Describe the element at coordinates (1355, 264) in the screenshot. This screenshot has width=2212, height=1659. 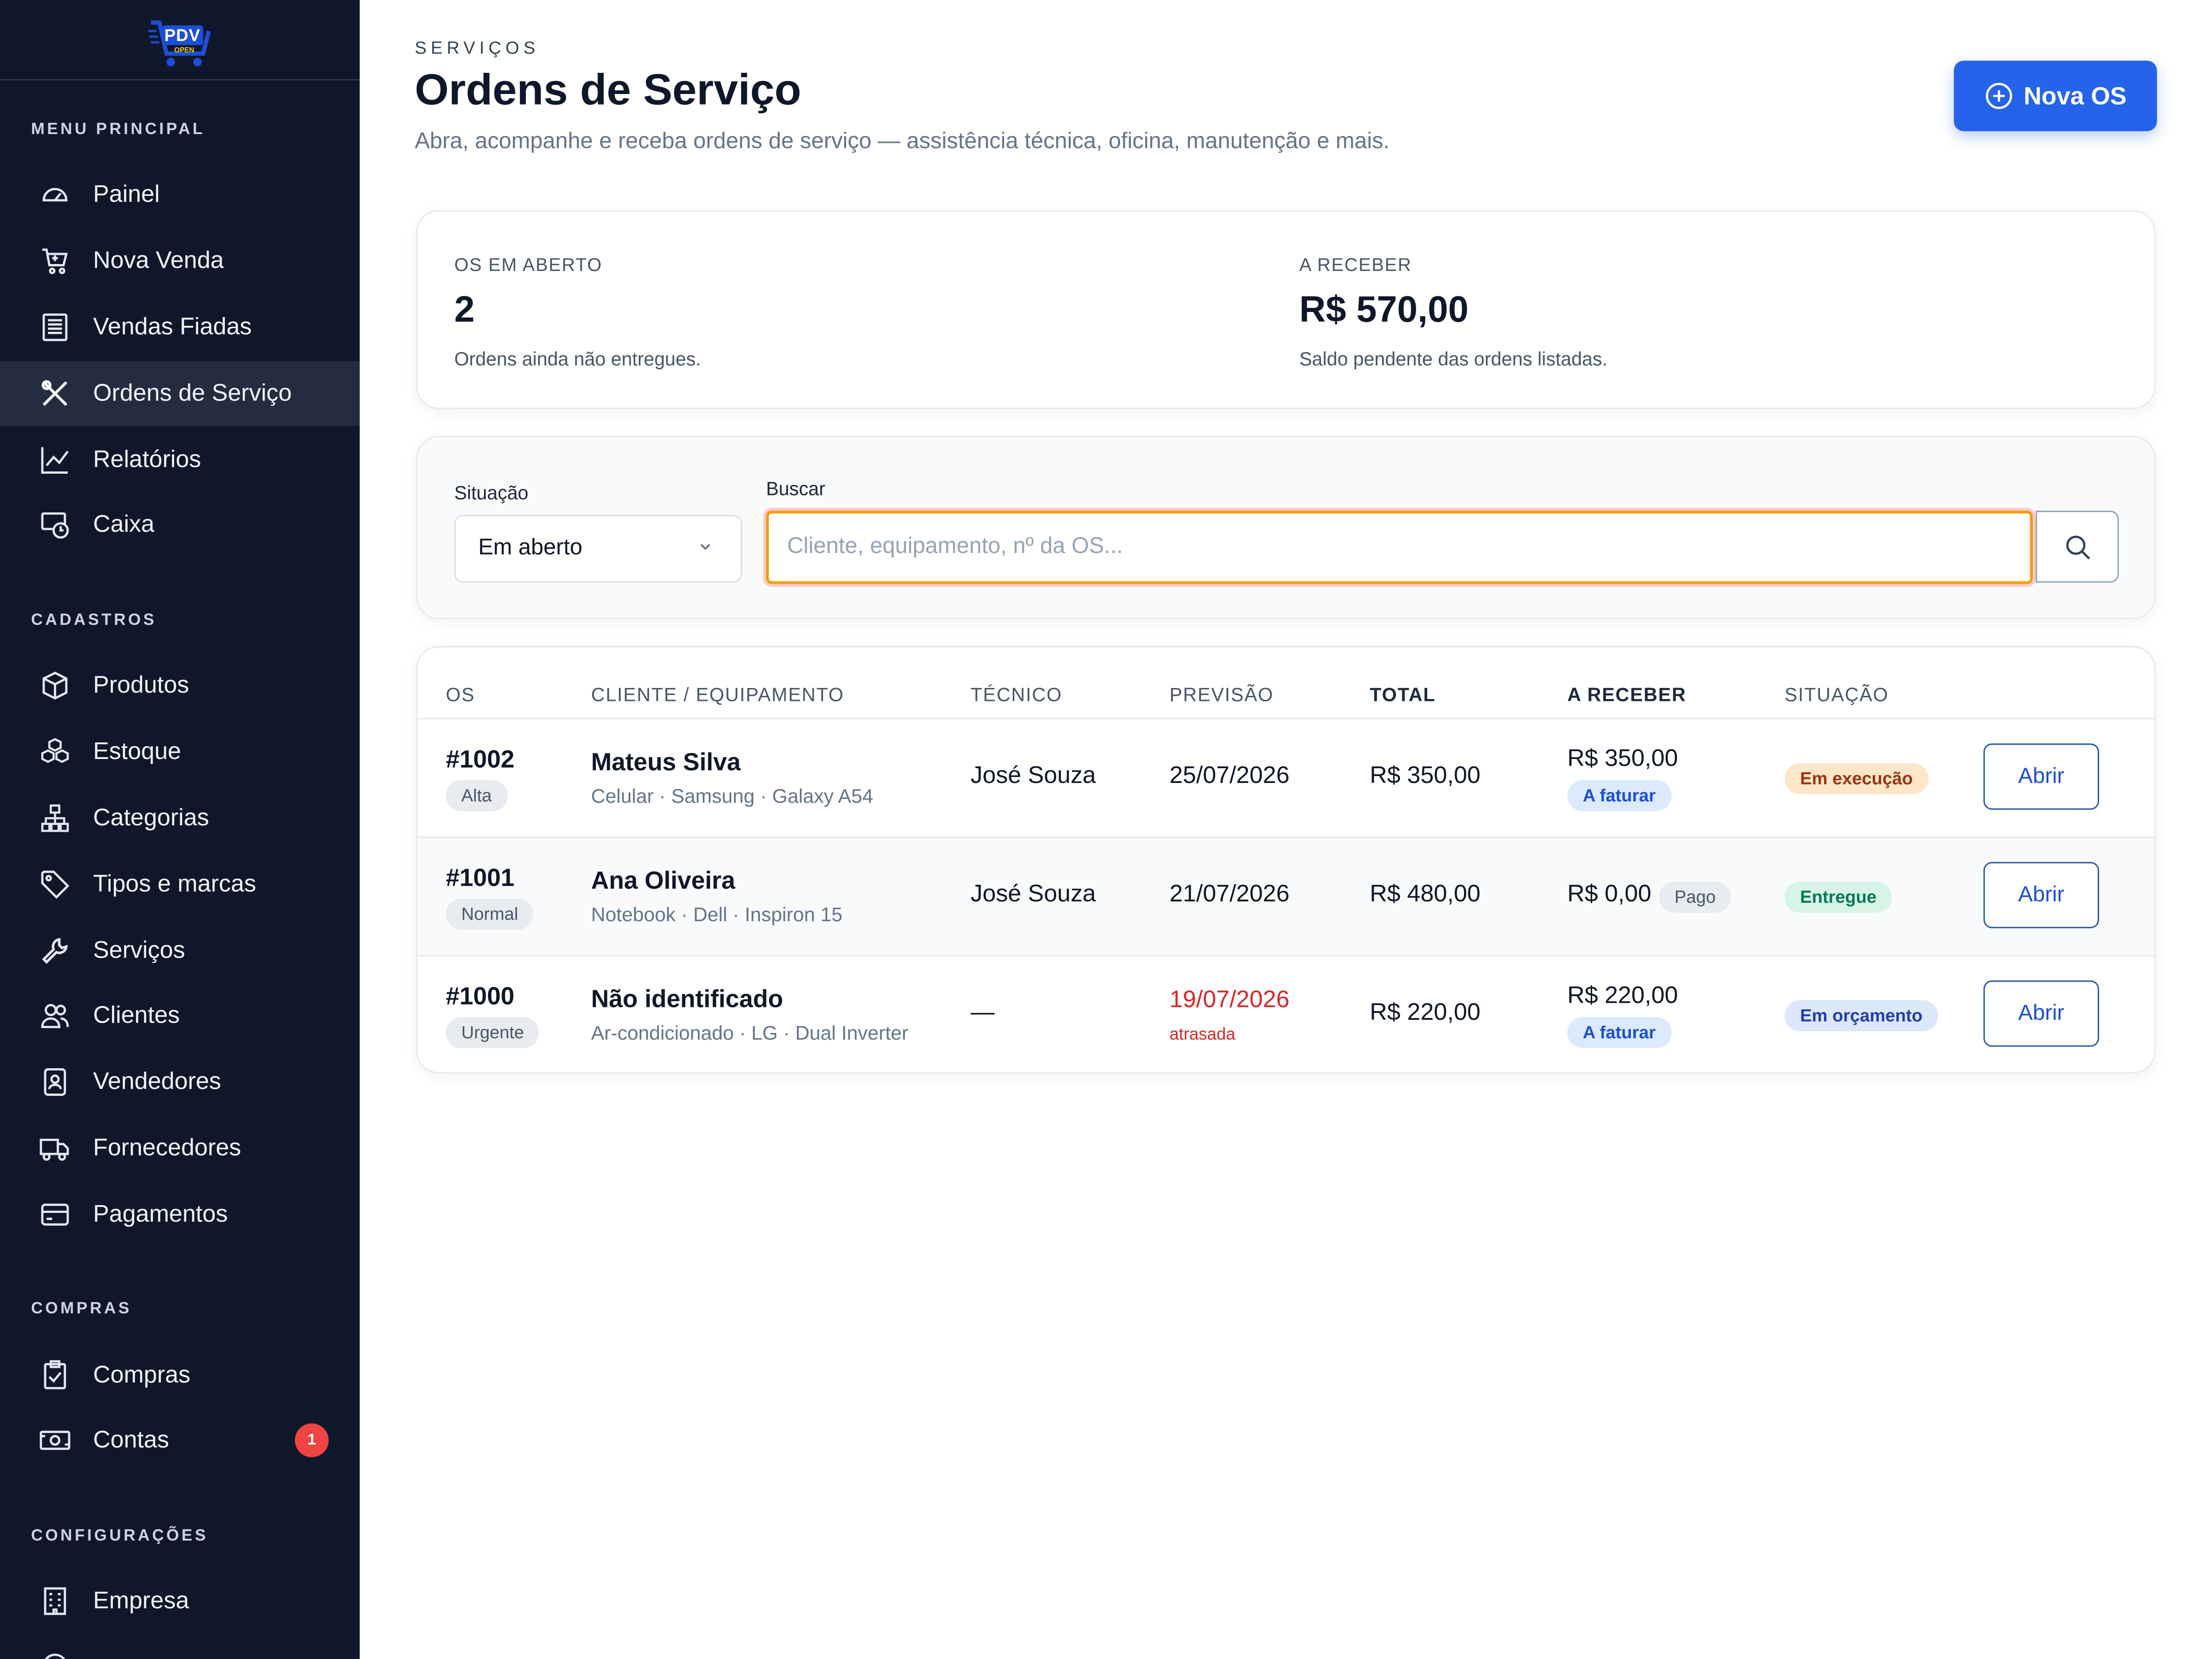
I see `stat-receivable-label: A RECEBER` at that location.